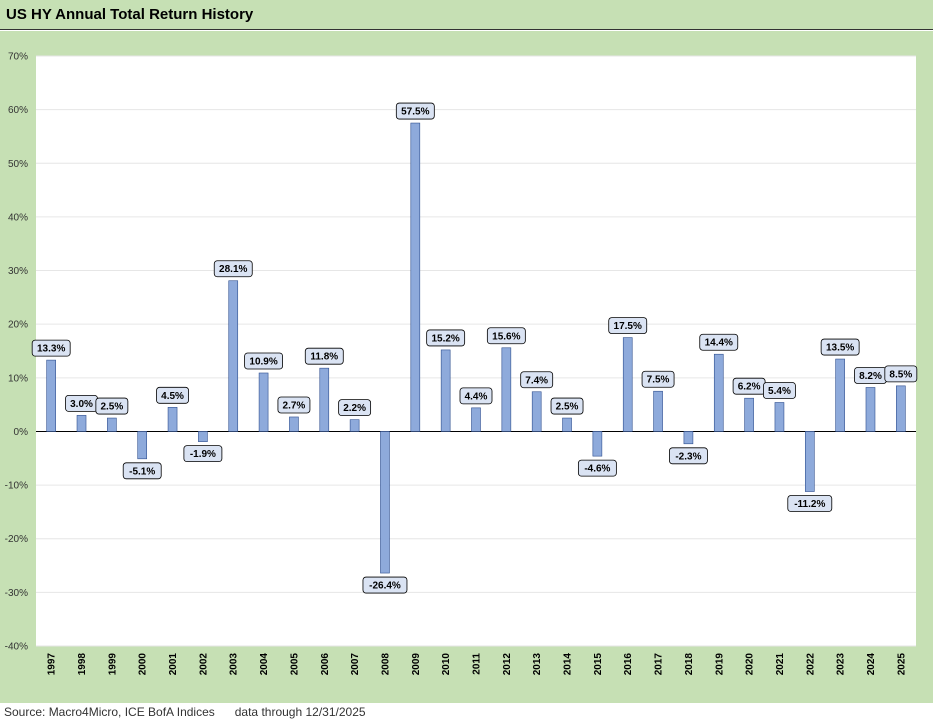  Describe the element at coordinates (536, 380) in the screenshot. I see `data-label-text: 7.4%` at that location.